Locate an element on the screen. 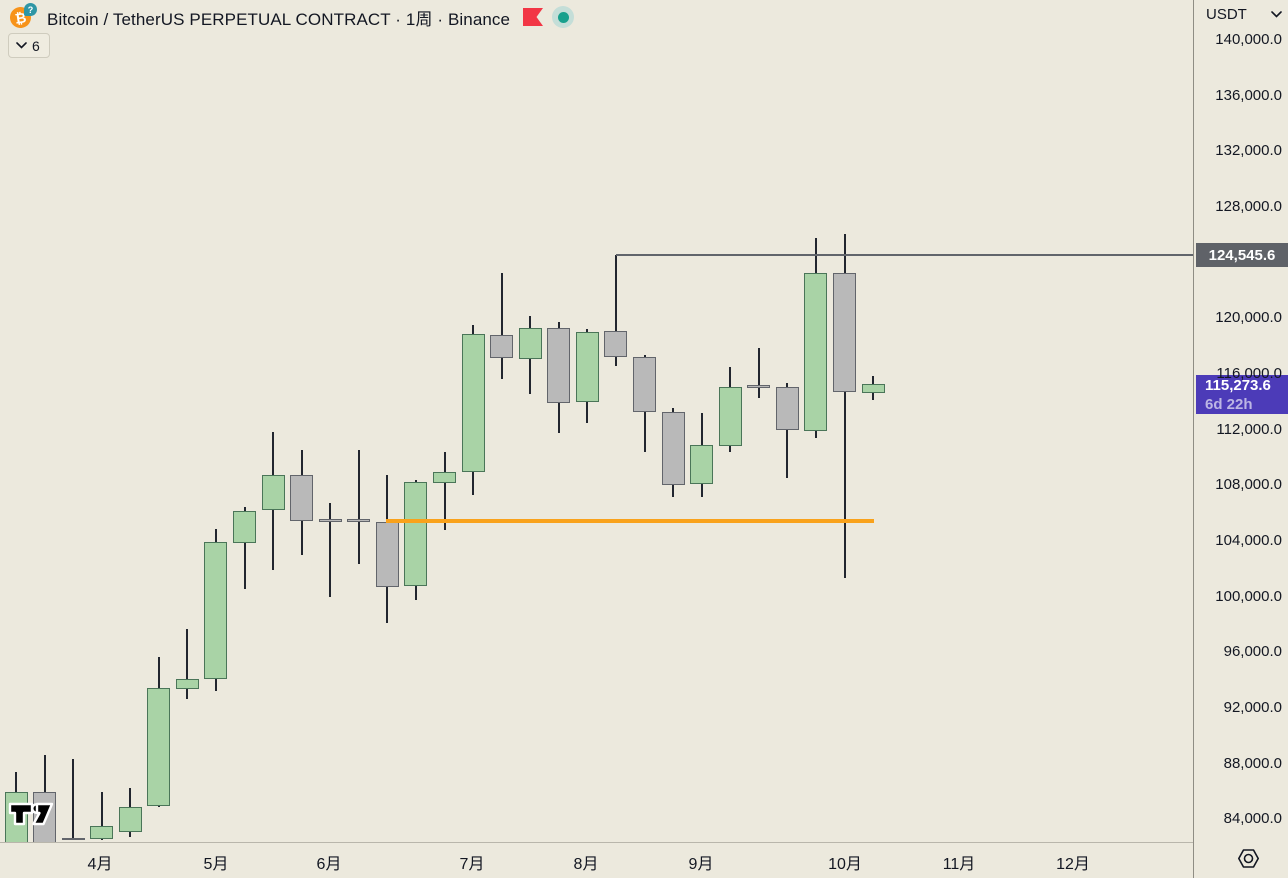 Image resolution: width=1288 pixels, height=878 pixels. market-status-icon is located at coordinates (563, 17).